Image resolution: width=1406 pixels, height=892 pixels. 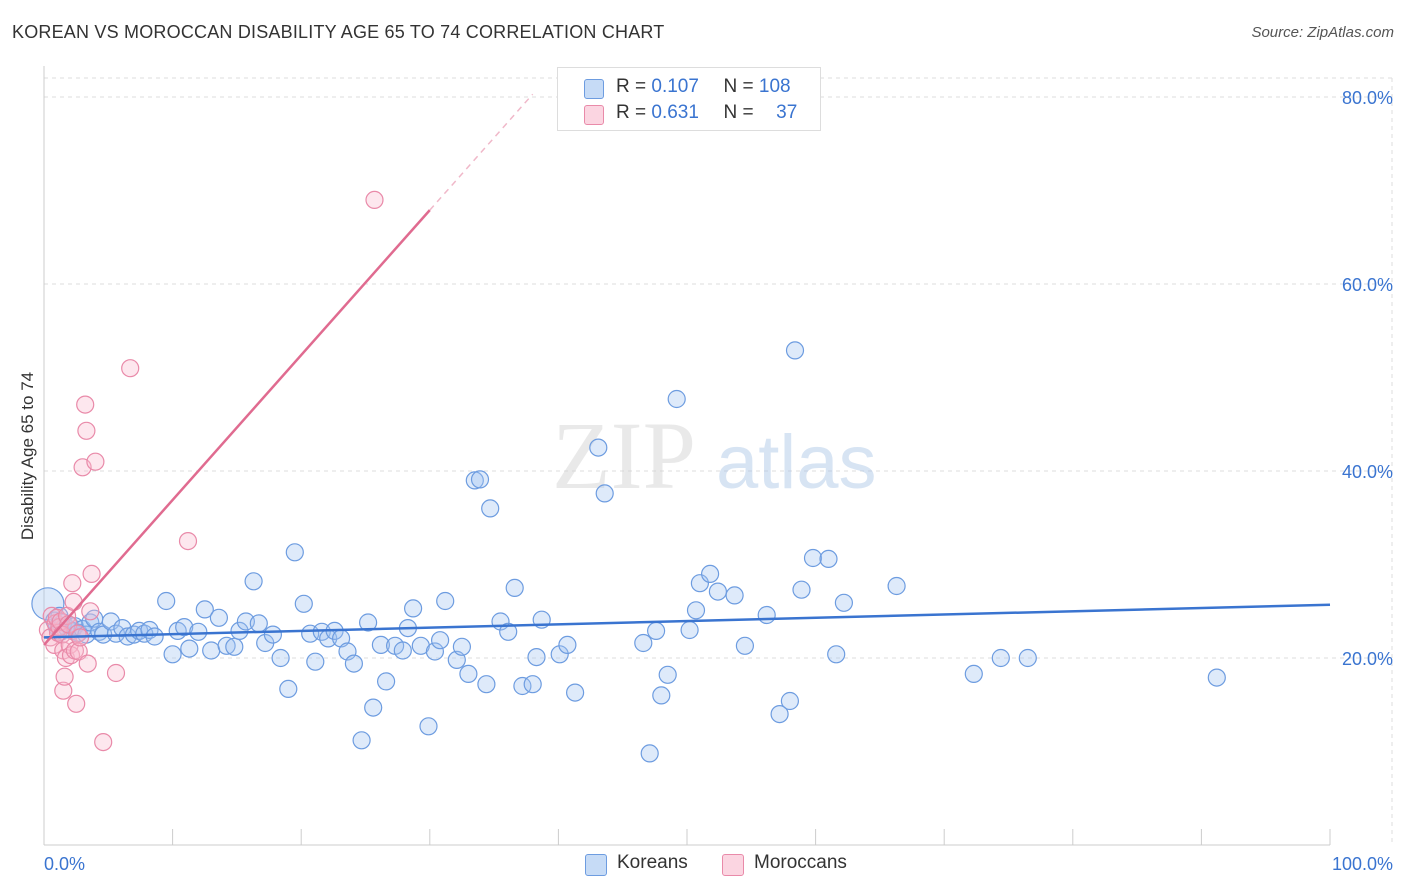 What do you see at coordinates (27, 456) in the screenshot?
I see `y-axis-title: Disability Age 65 to 74` at bounding box center [27, 456].